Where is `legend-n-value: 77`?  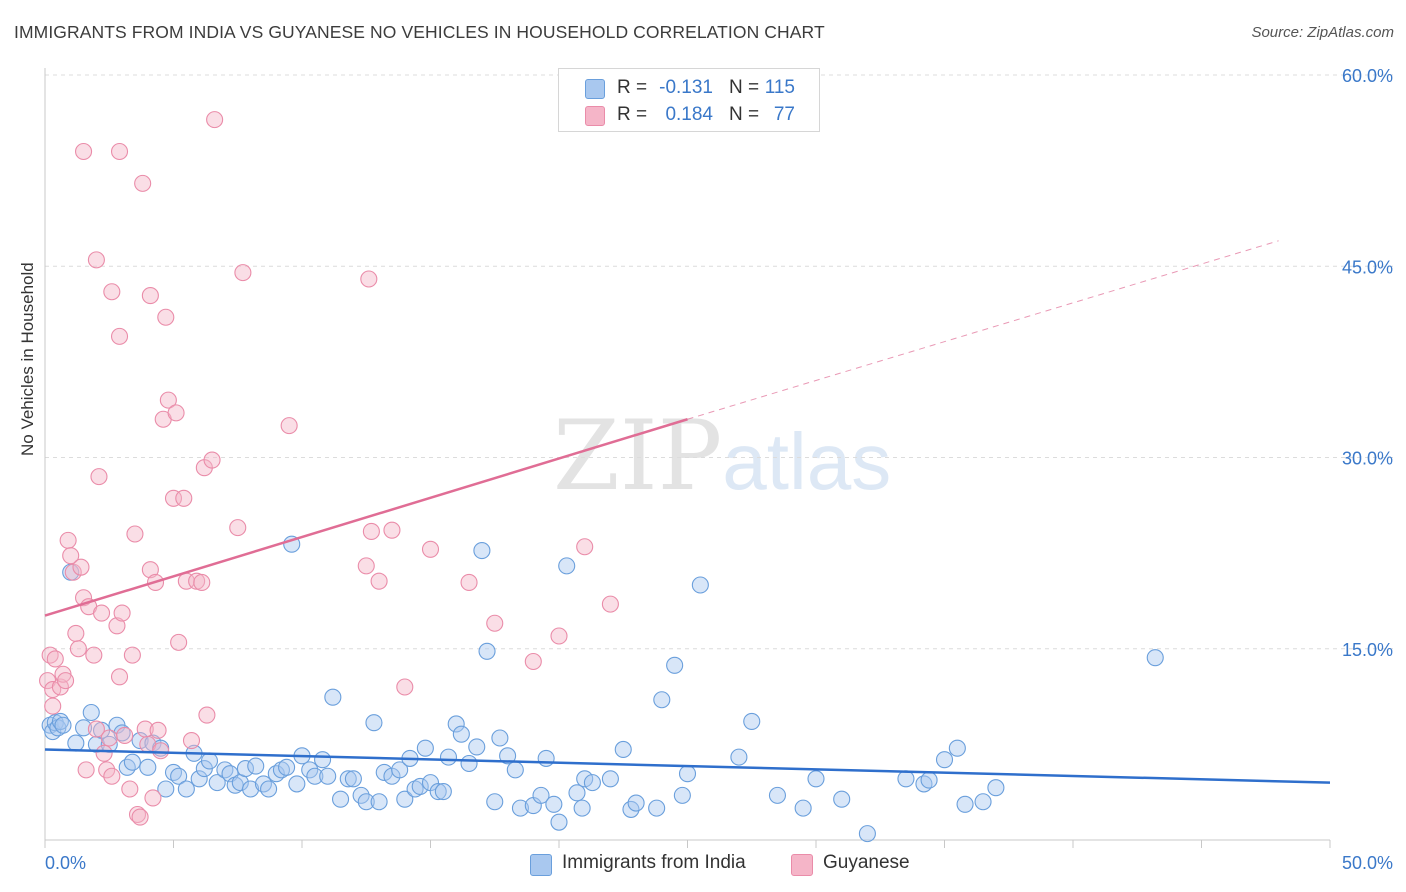 legend-n-value: 77 is located at coordinates (784, 114).